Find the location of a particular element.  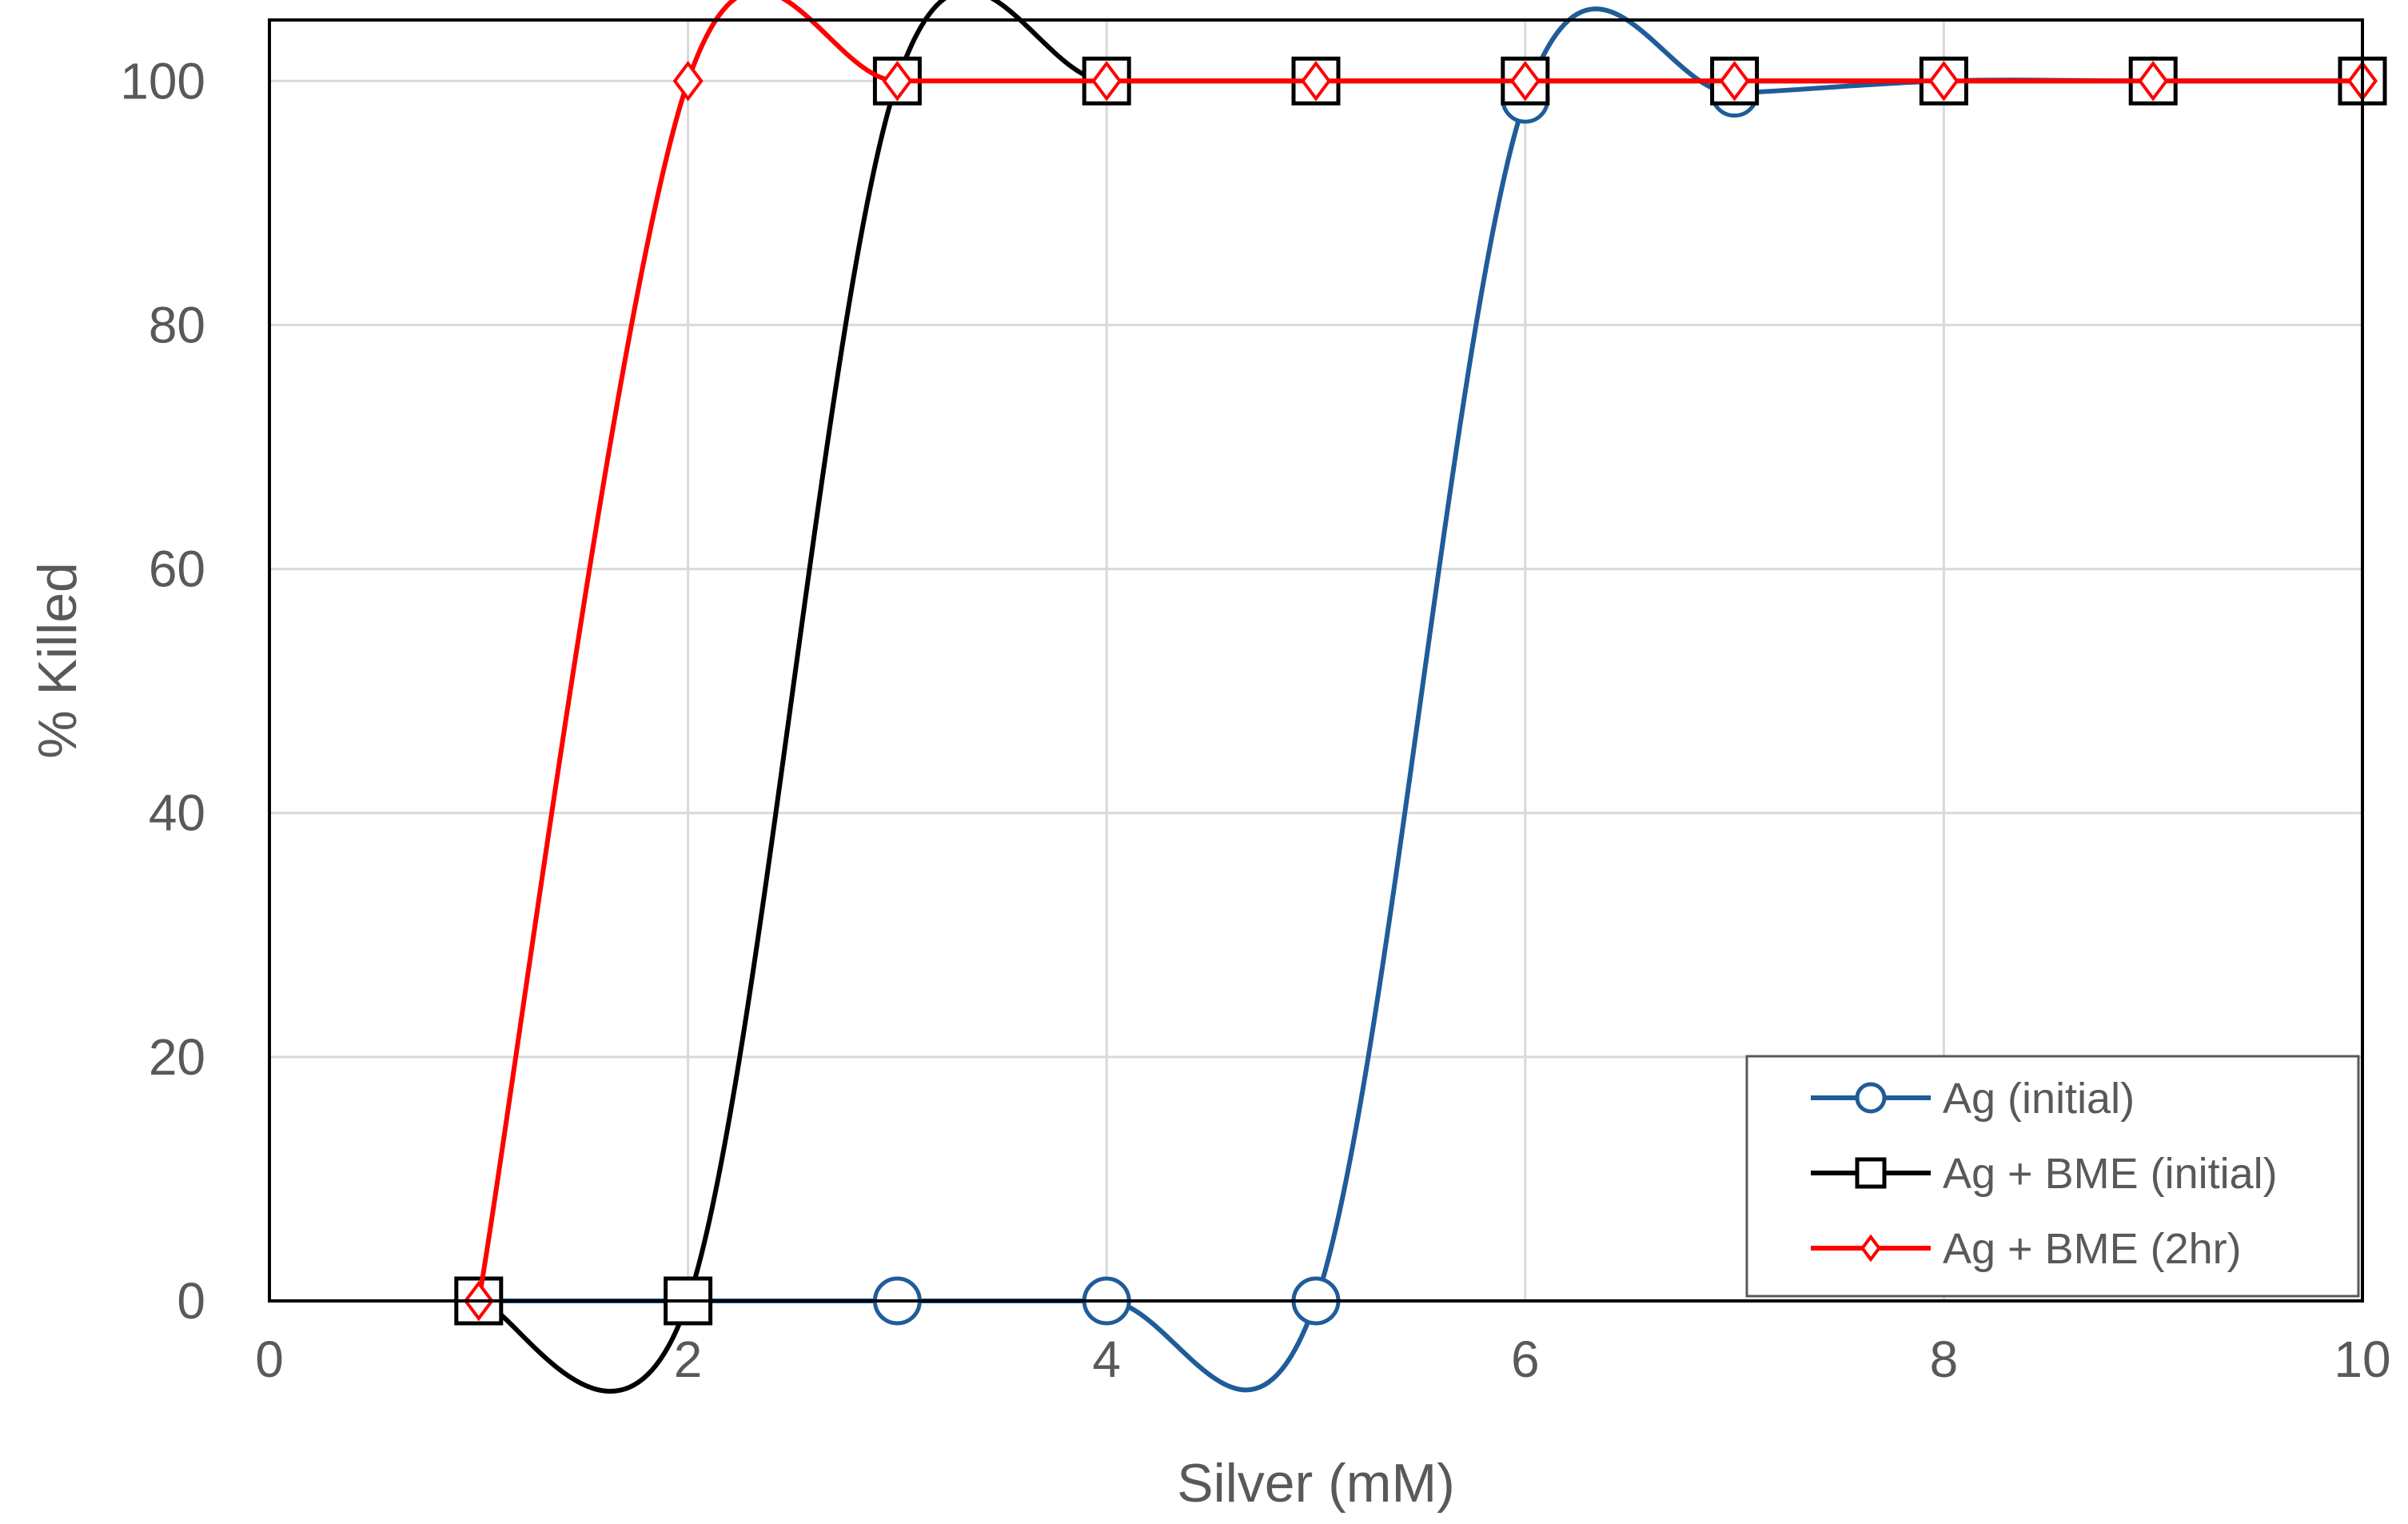

y-axis-title: % Killed is located at coordinates (57, 661).